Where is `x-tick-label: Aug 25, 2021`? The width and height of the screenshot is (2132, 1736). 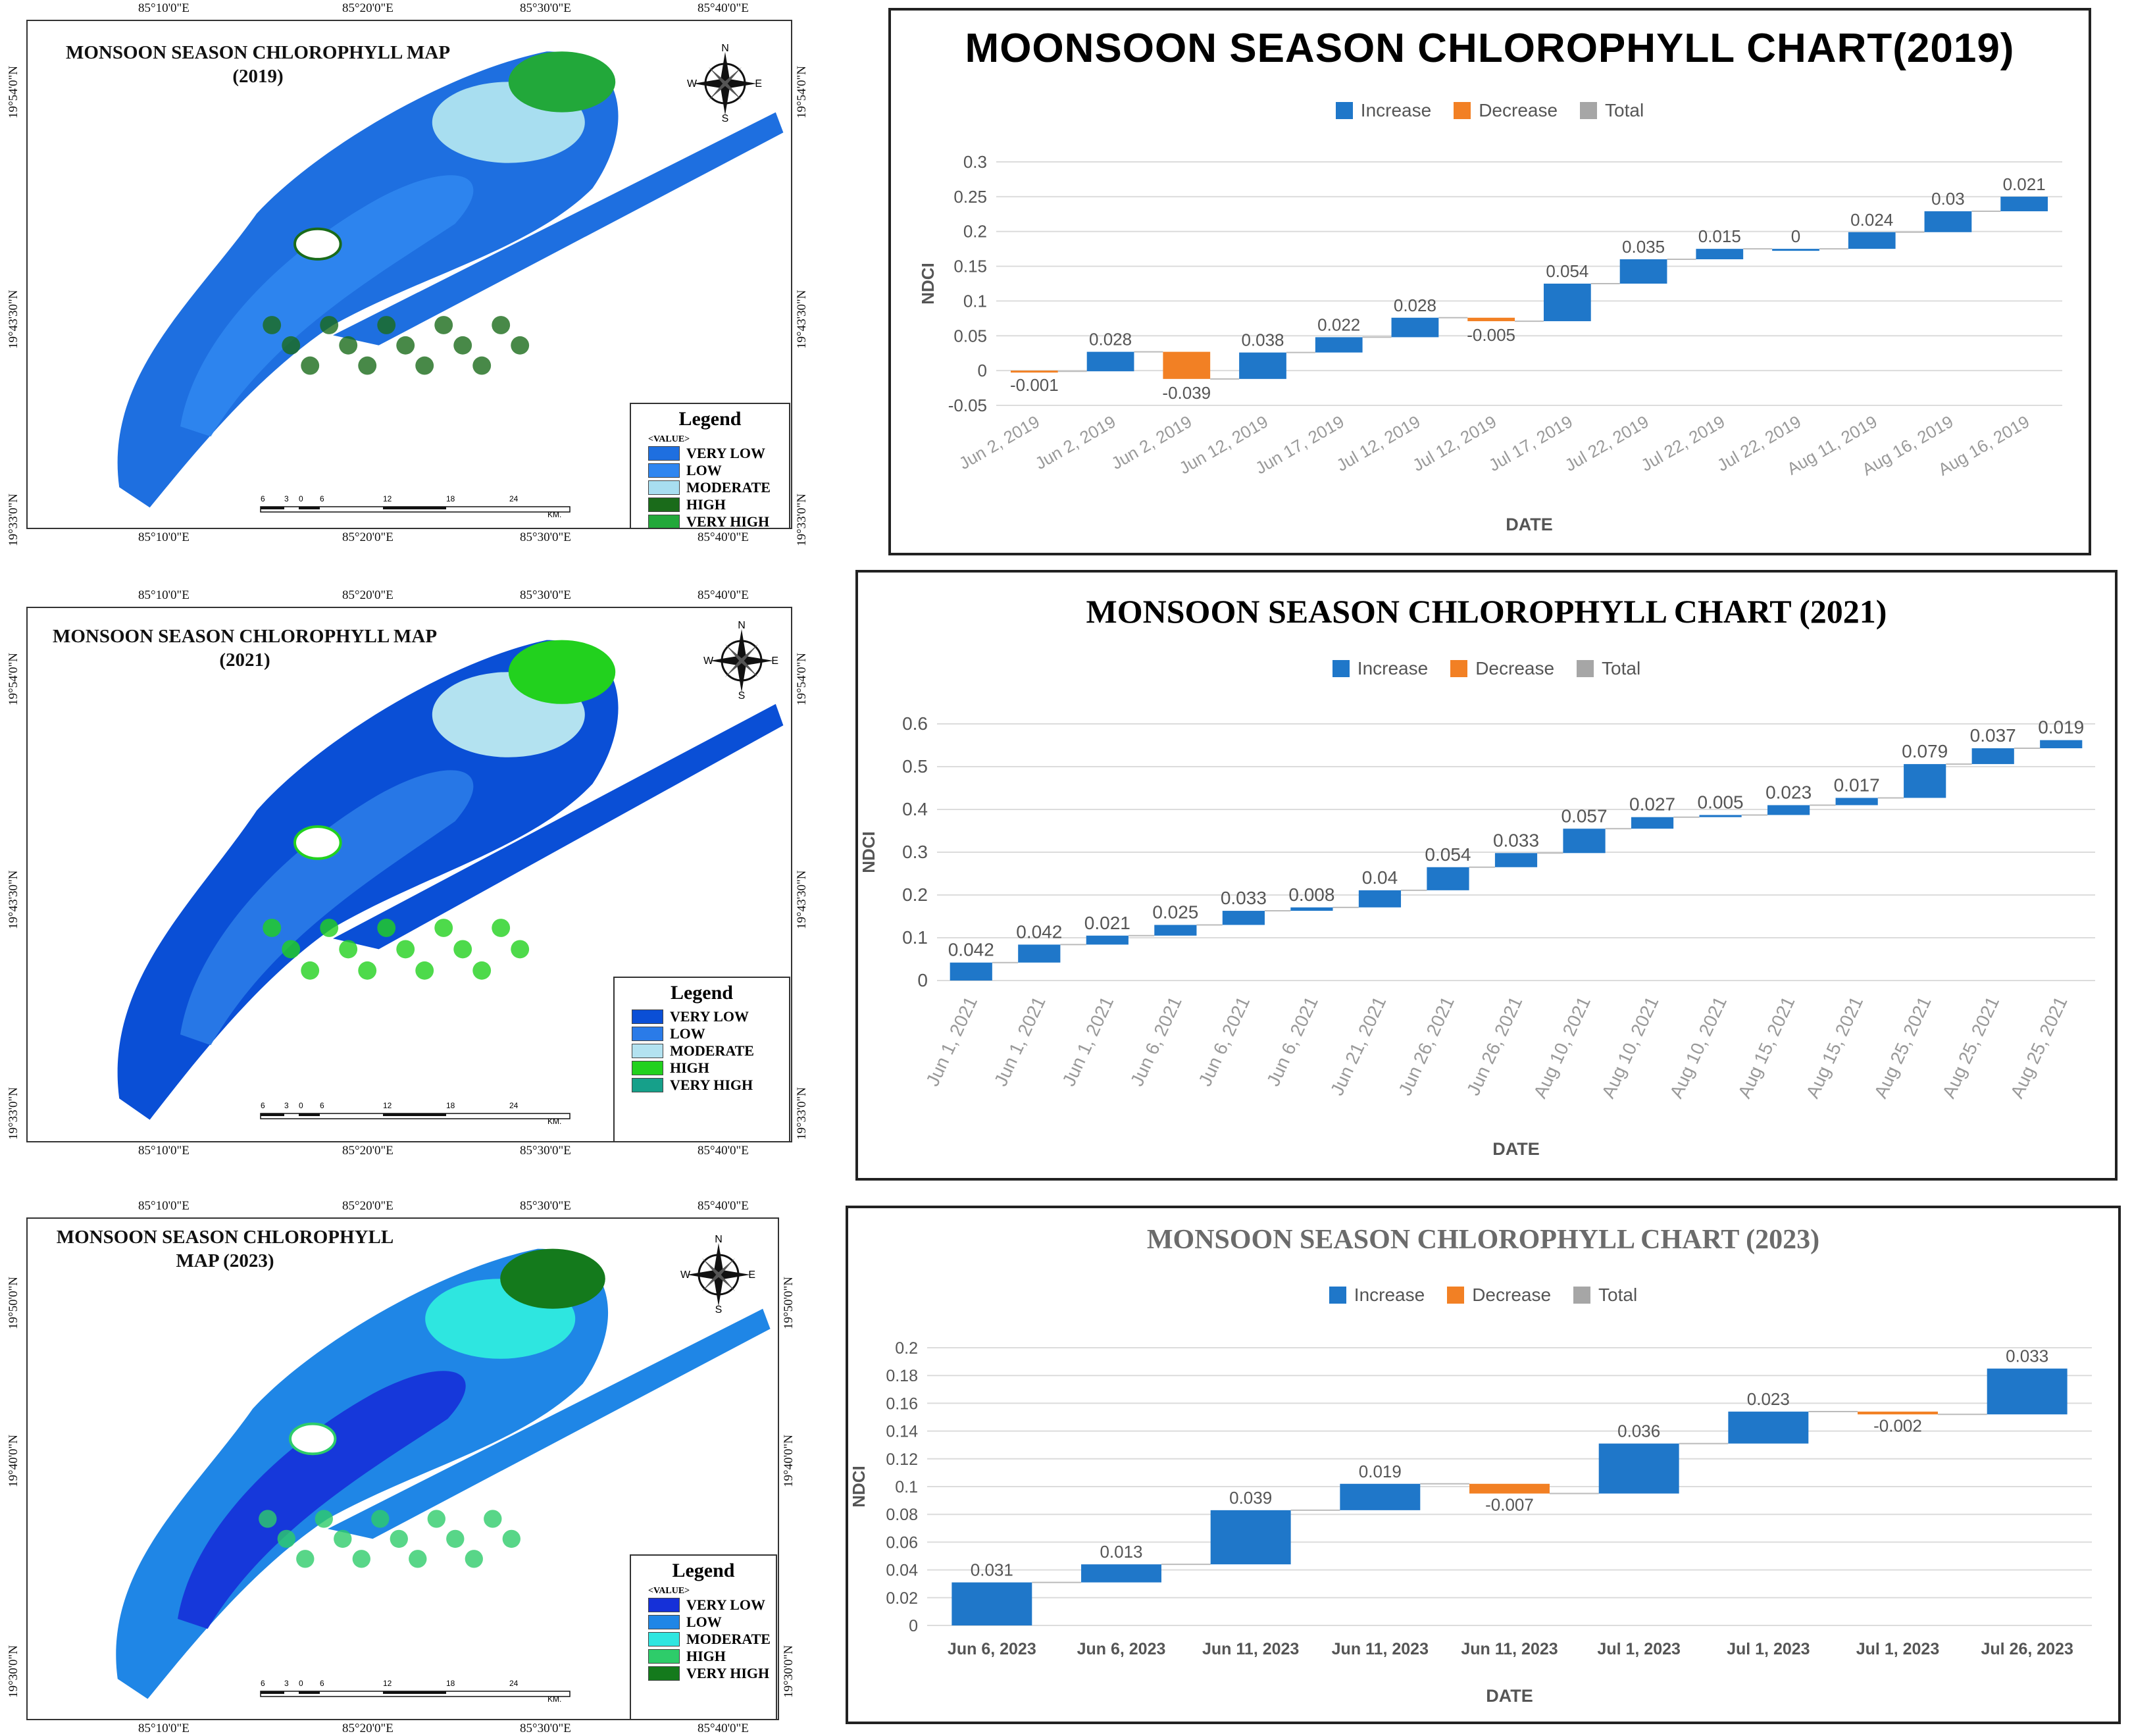
x-tick-label: Aug 25, 2021 is located at coordinates (1902, 1047).